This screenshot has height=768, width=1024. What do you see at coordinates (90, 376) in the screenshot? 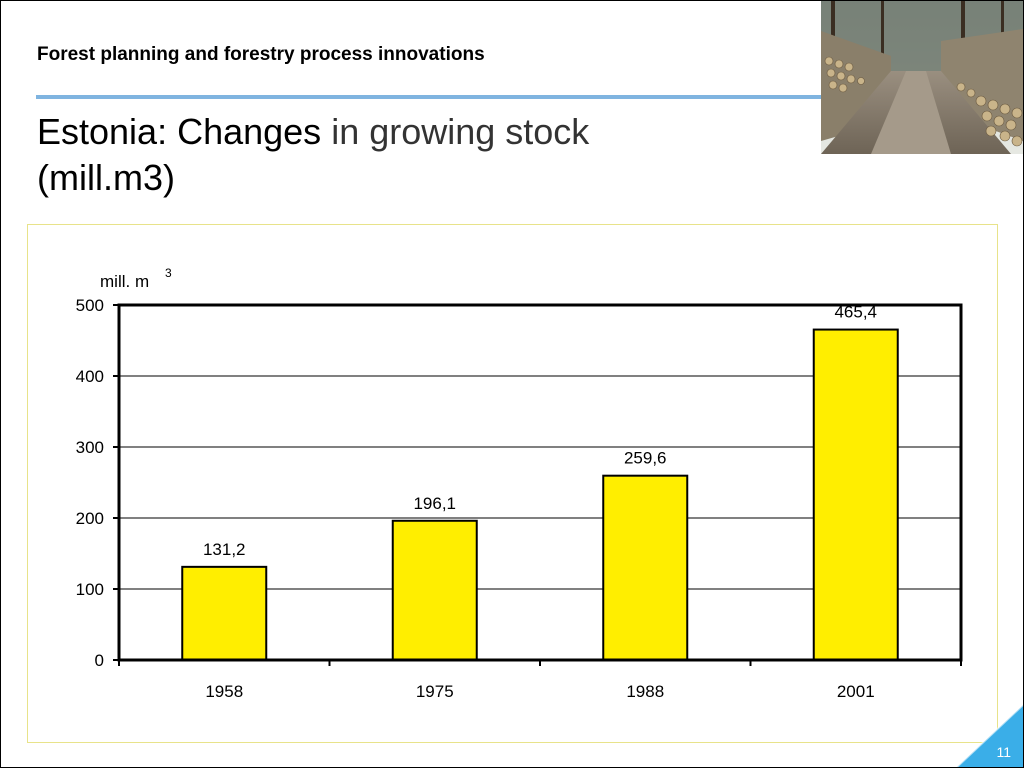
I see `y-tick-label-400: 400` at bounding box center [90, 376].